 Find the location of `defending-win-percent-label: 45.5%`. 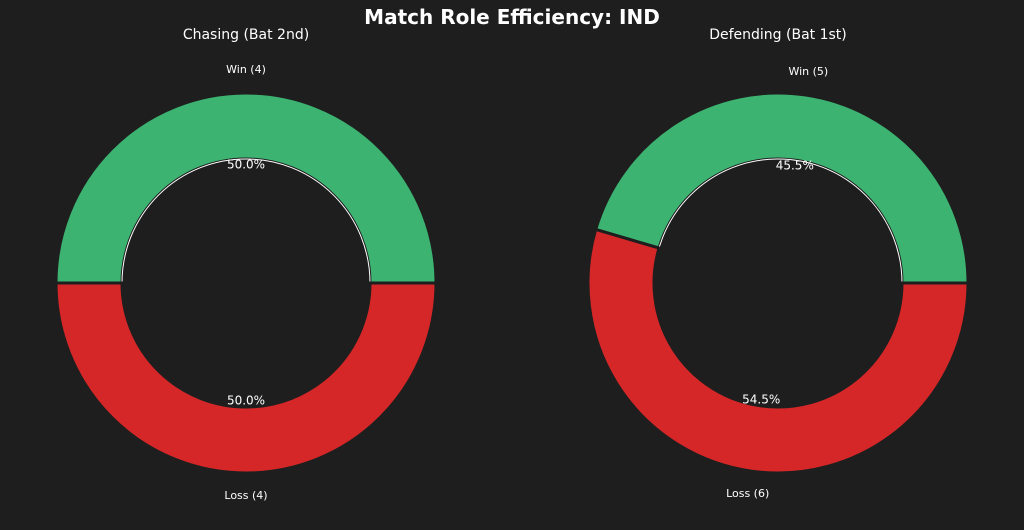

defending-win-percent-label: 45.5% is located at coordinates (795, 166).